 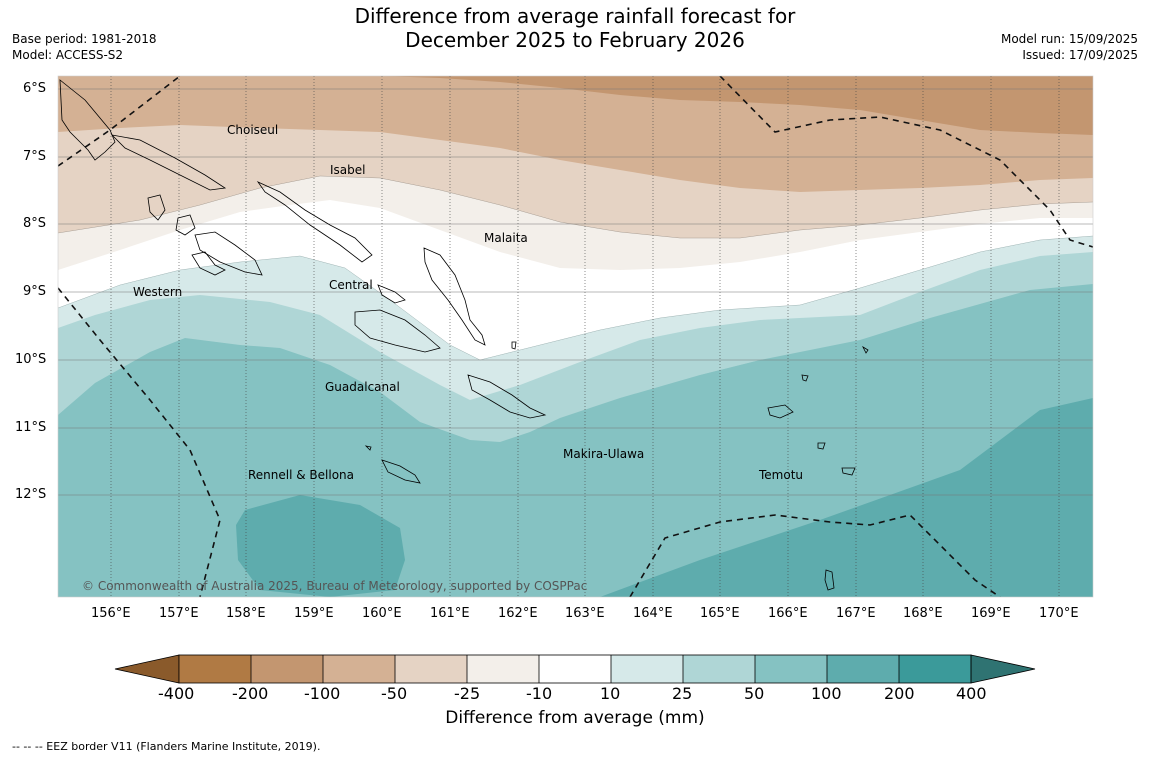 What do you see at coordinates (314, 613) in the screenshot?
I see `lon-tick-159e: 159°E` at bounding box center [314, 613].